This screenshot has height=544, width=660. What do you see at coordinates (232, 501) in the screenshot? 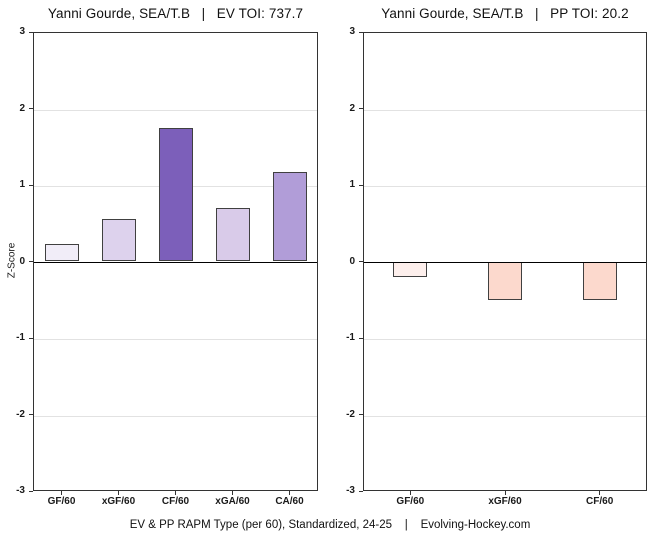
I see `x-axis-tick-label: xGA/60` at bounding box center [232, 501].